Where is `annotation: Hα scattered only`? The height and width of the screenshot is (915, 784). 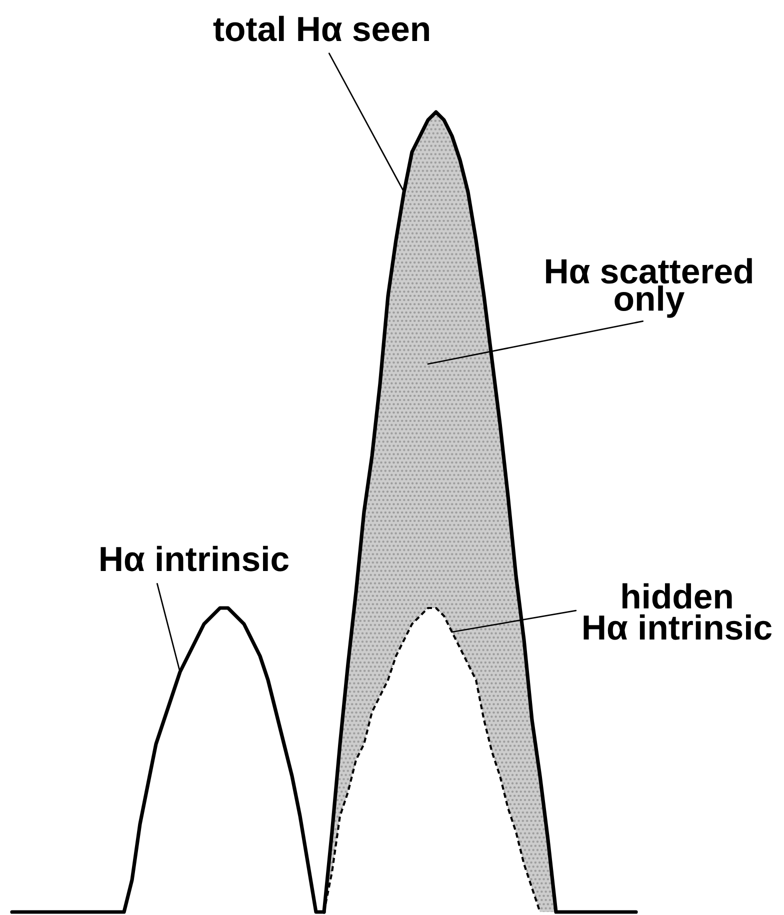
annotation: Hα scattered only is located at coordinates (649, 288).